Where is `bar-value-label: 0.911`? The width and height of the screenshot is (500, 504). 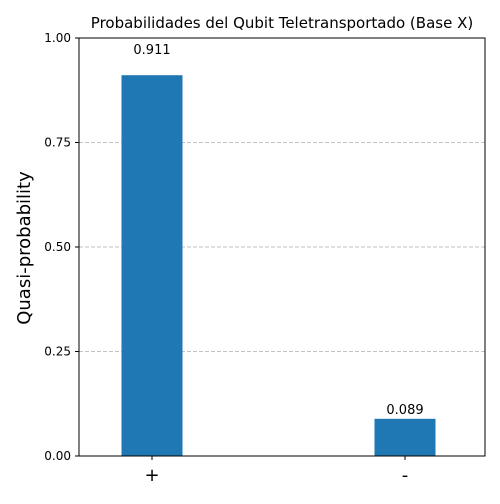
bar-value-label: 0.911 is located at coordinates (151, 50).